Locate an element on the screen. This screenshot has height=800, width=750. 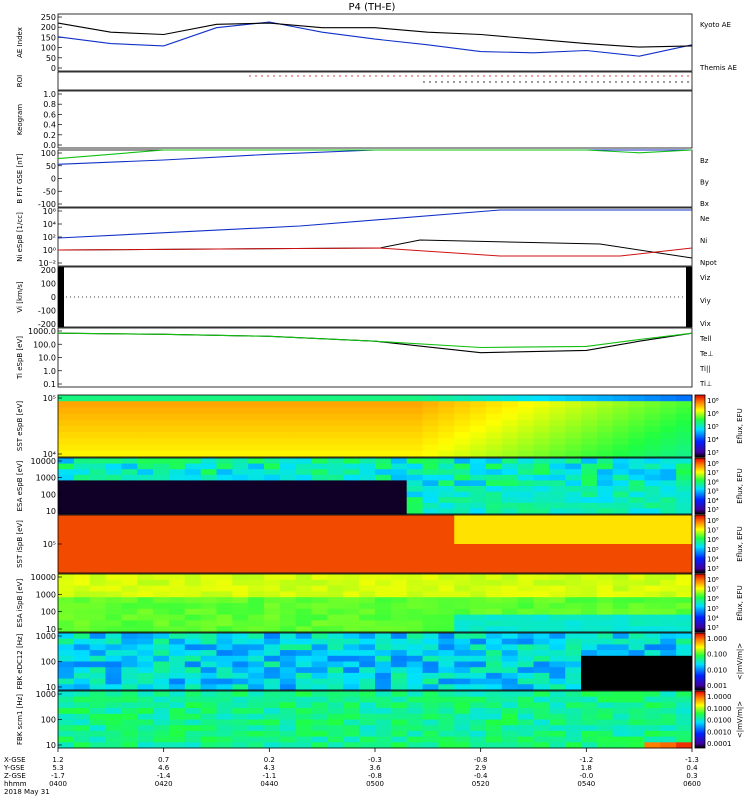
y-tick-label: 10⁻² is located at coordinates (47, 263).